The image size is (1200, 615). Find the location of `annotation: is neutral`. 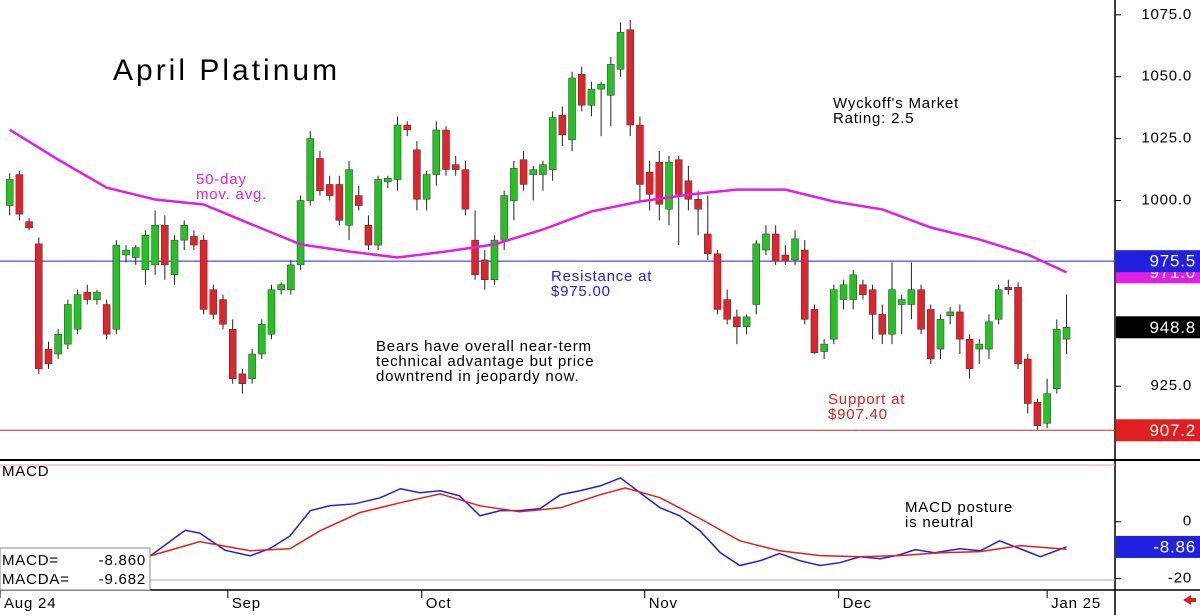

annotation: is neutral is located at coordinates (939, 522).